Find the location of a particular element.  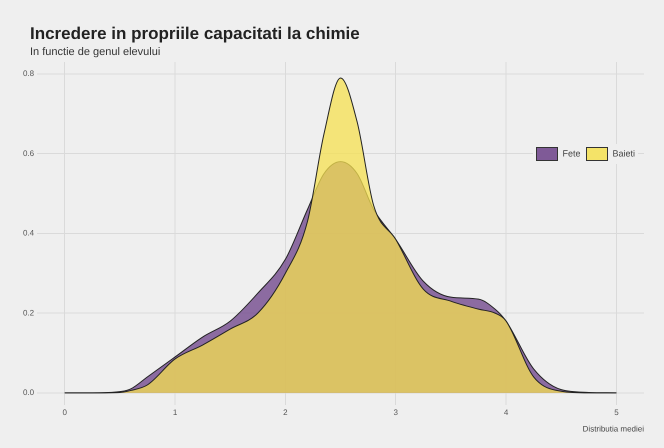

y-tick-label: 0.4 is located at coordinates (28, 233).